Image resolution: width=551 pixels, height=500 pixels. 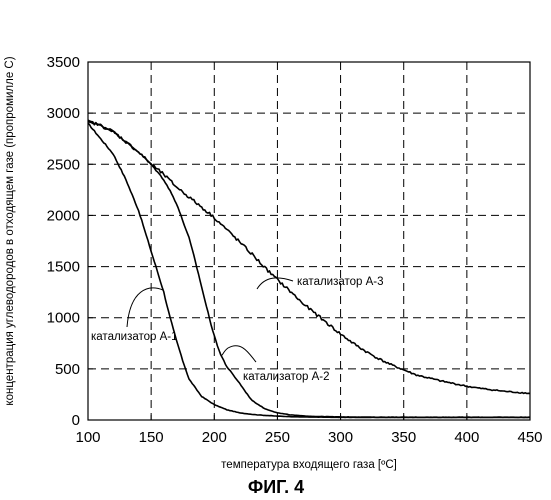 What do you see at coordinates (308, 437) in the screenshot?
I see `x-tick-labels: 100 150 200 250 300 350 400 450` at bounding box center [308, 437].